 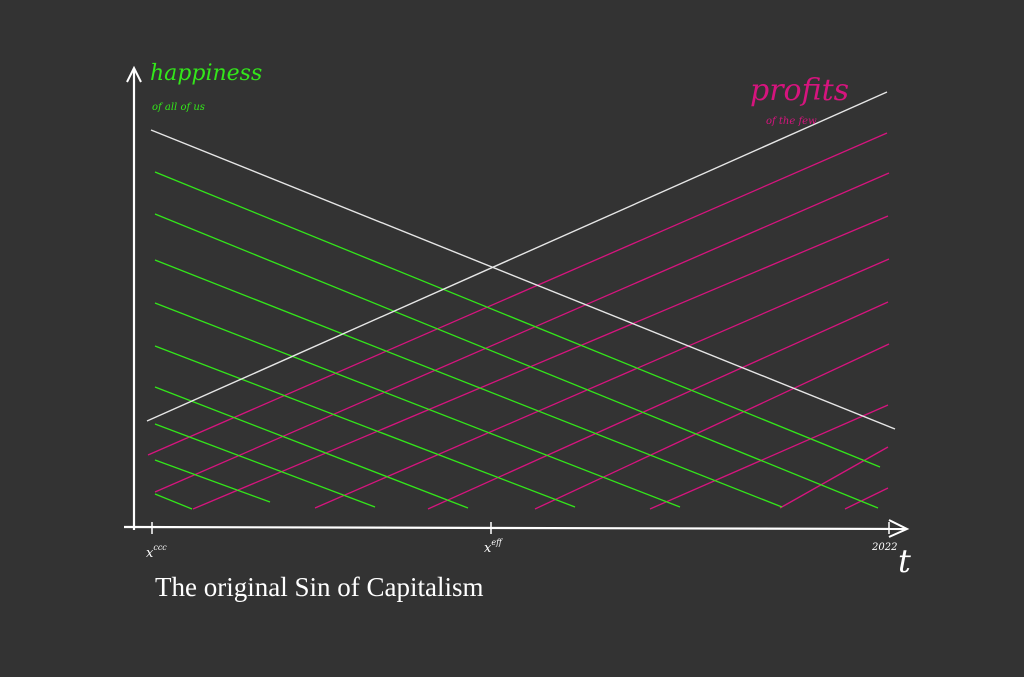 I want to click on tick-right-label: 2022, so click(x=884, y=547).